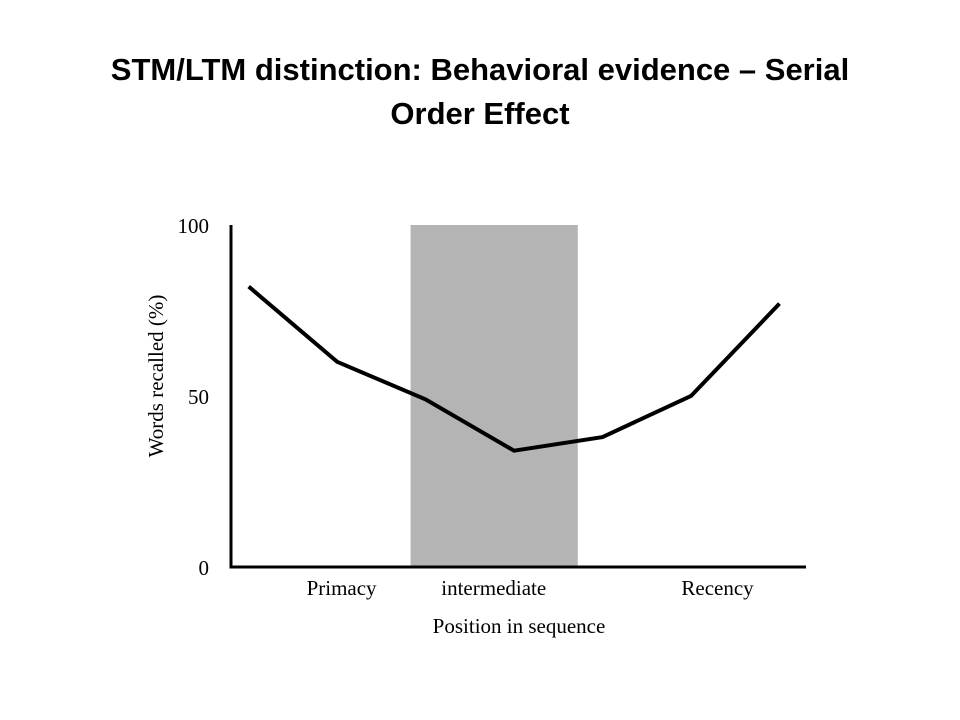 The image size is (960, 720). I want to click on y-tick-label: 100, so click(194, 226).